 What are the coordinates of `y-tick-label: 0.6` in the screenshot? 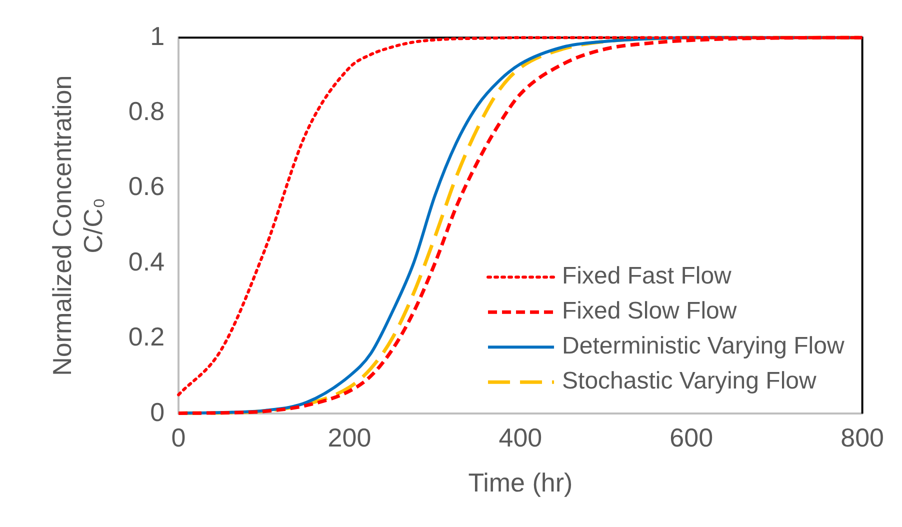 It's located at (146, 186).